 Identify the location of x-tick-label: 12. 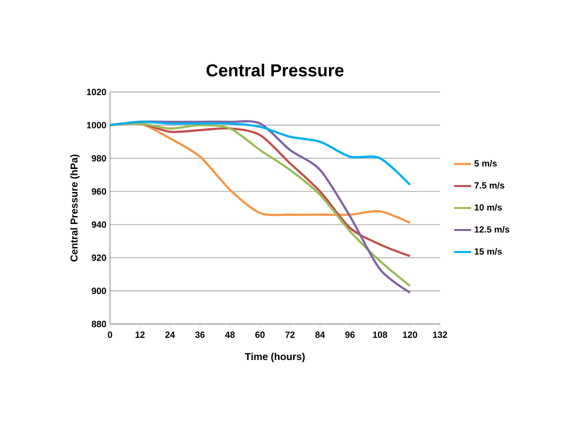
(140, 335).